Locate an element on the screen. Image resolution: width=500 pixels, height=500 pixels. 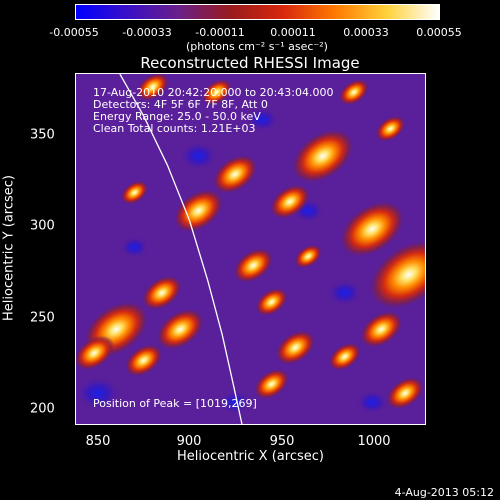
y-tick-label: 200 is located at coordinates (42, 409).